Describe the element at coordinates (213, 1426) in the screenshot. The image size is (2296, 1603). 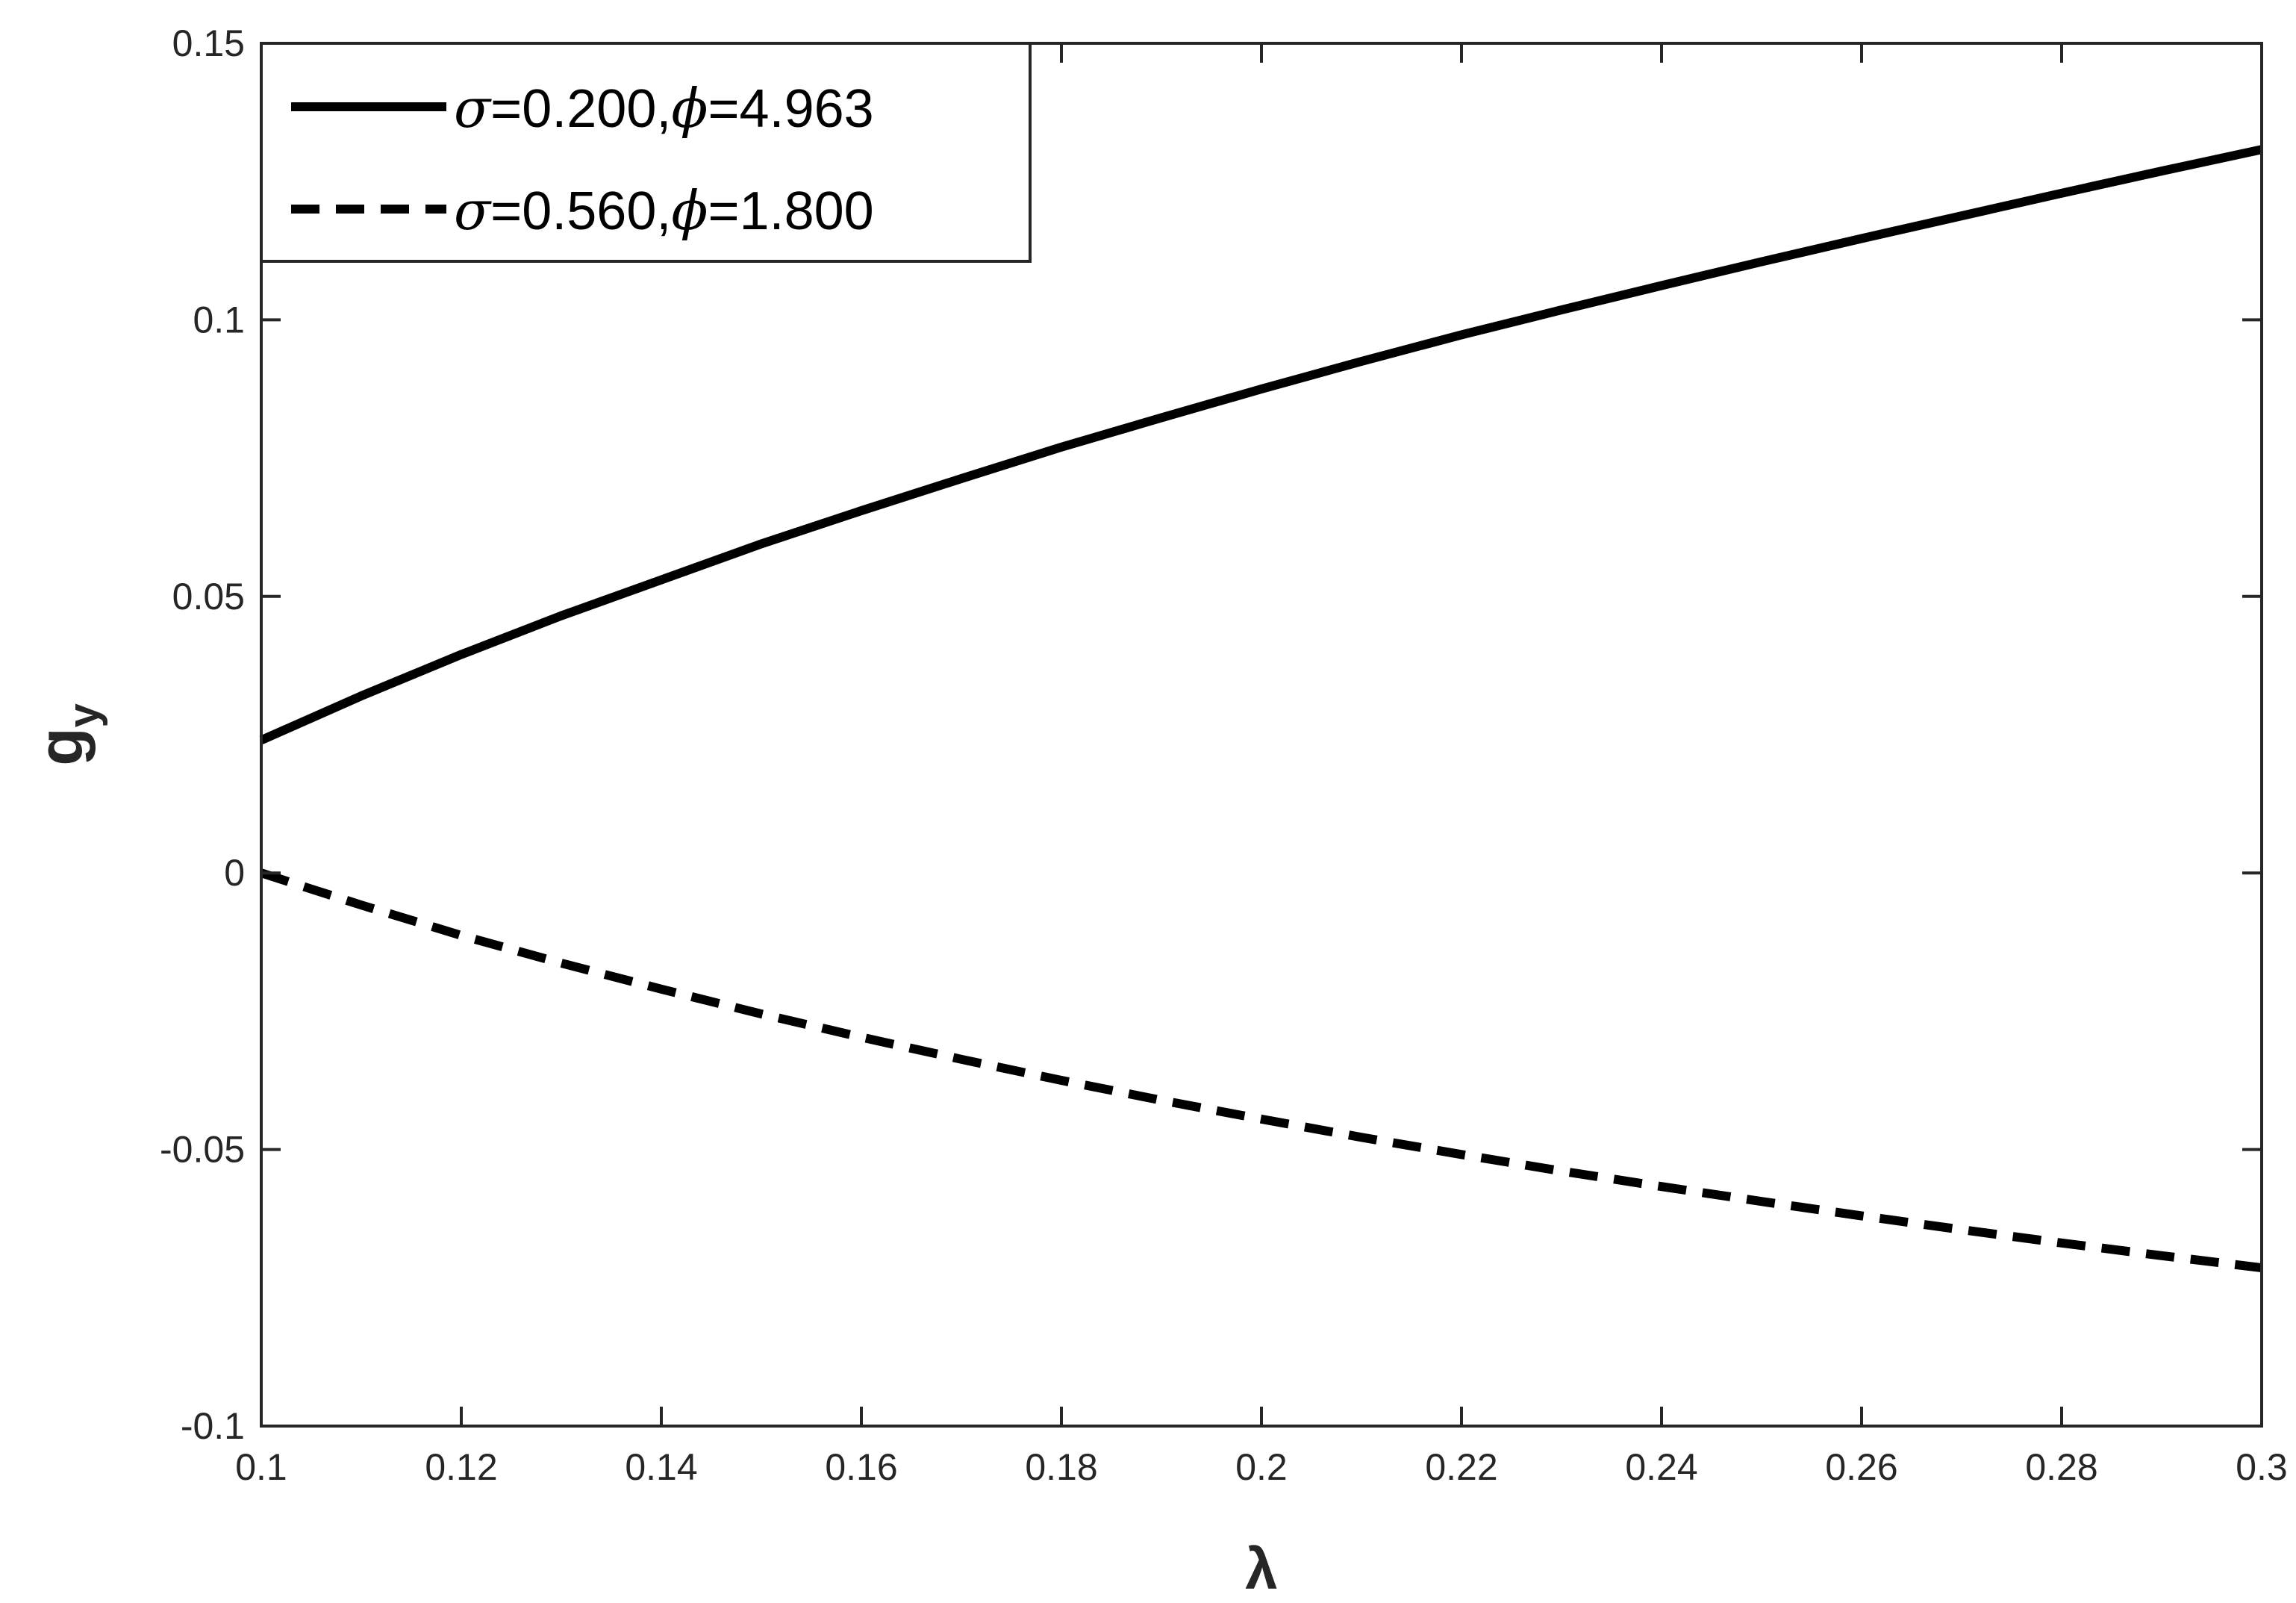
I see `y-tick-label: -0.1` at that location.